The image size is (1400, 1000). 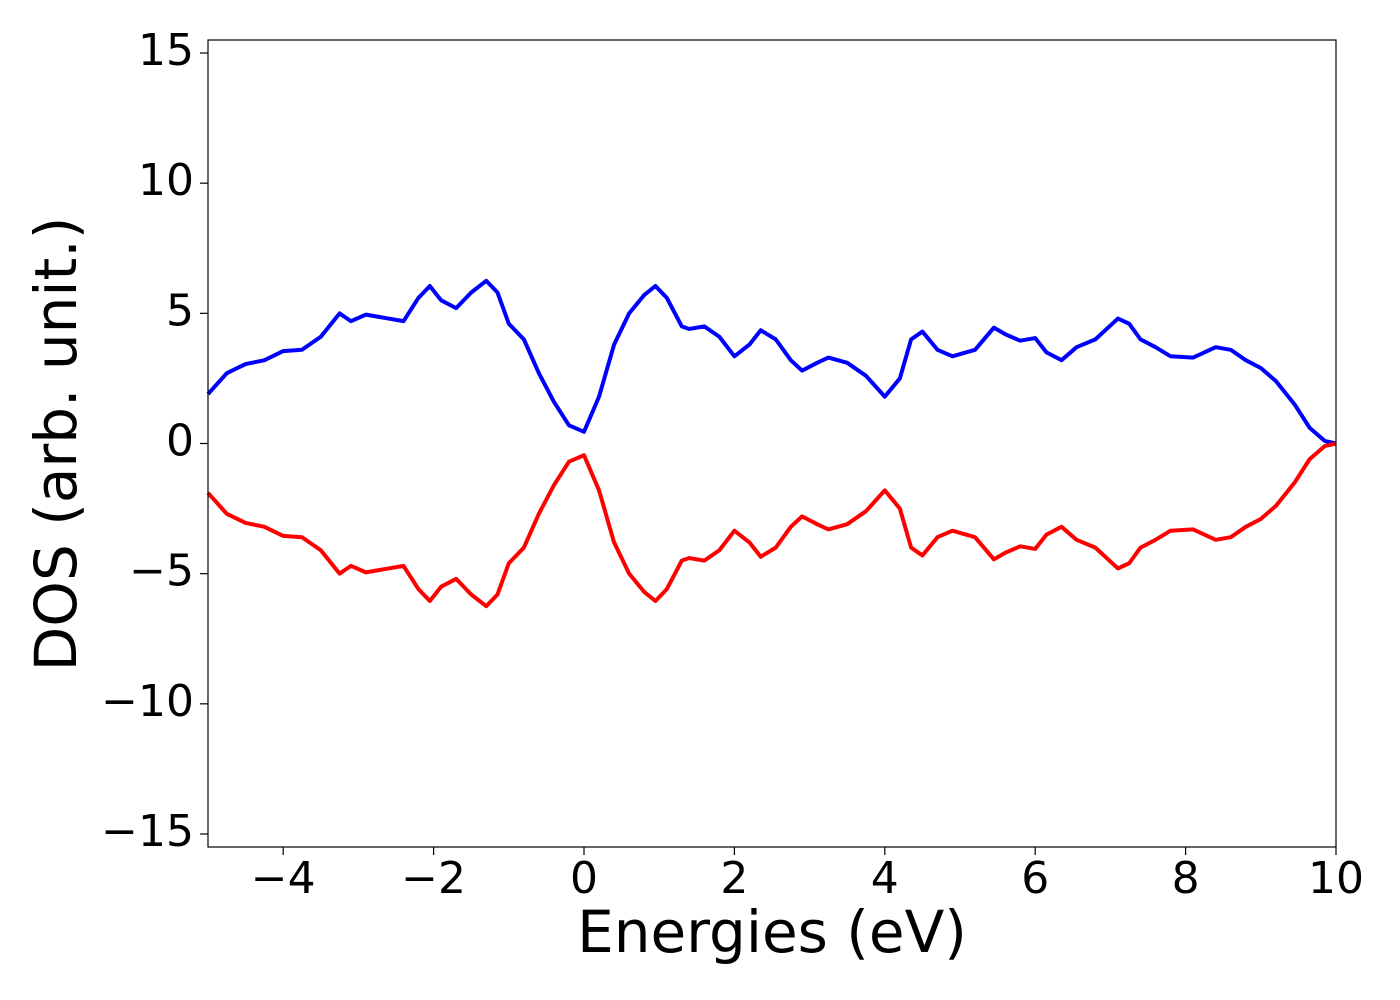 What do you see at coordinates (161, 571) in the screenshot?
I see `y-tick-label: −5` at bounding box center [161, 571].